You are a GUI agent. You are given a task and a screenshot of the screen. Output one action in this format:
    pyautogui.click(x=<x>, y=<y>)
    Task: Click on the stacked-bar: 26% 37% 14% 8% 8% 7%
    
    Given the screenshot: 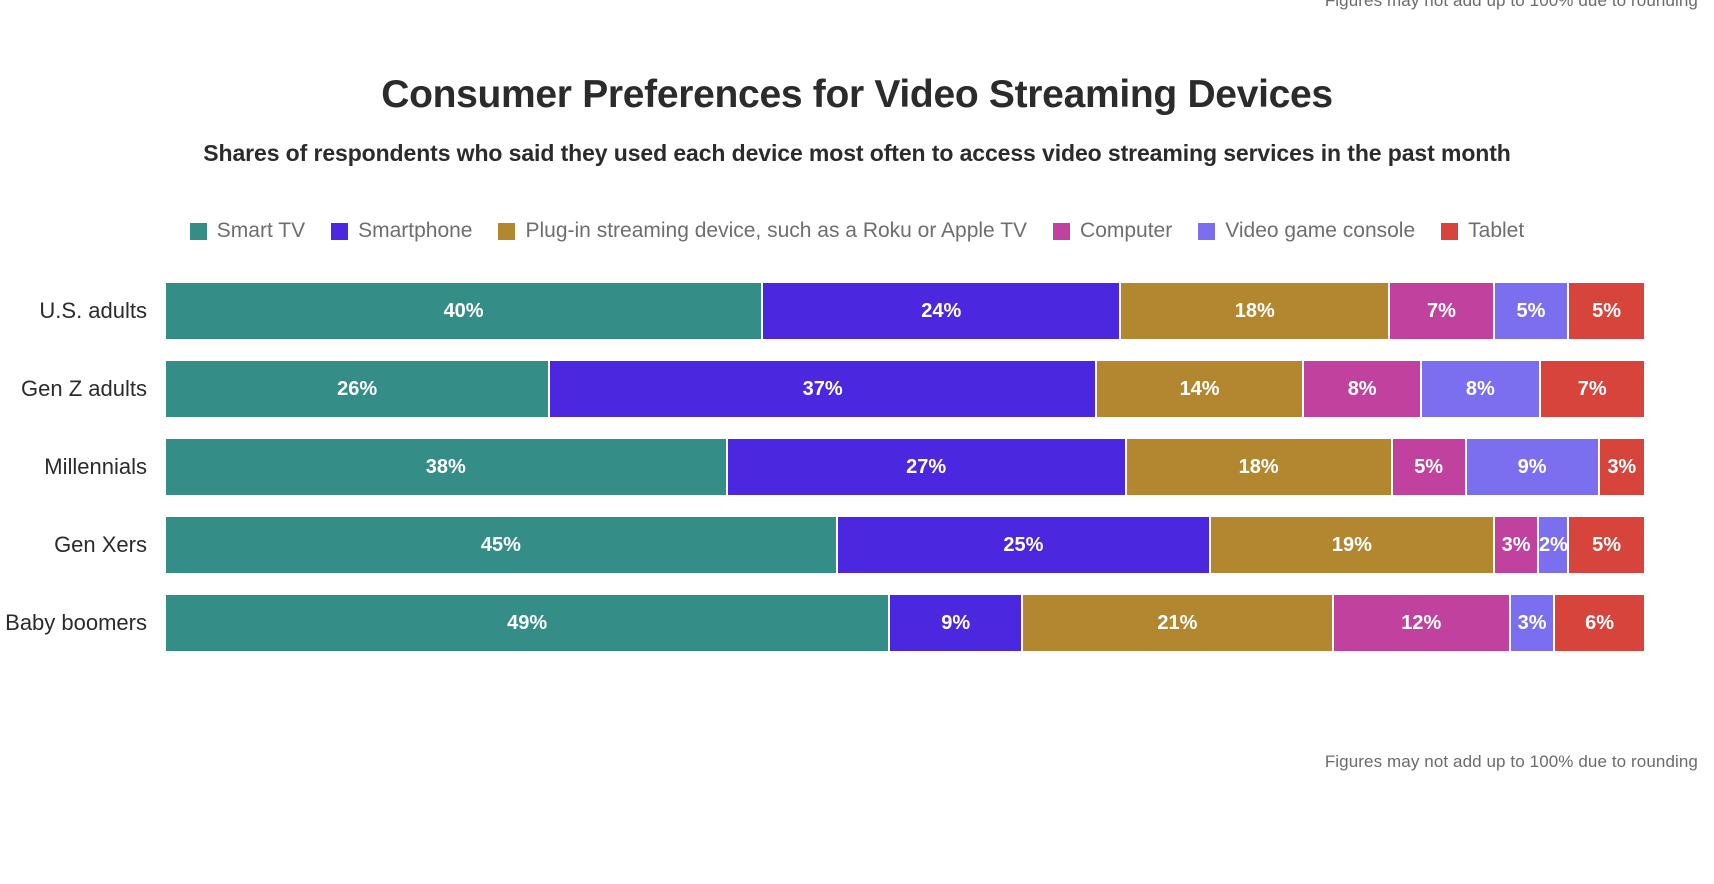 What is the action you would take?
    pyautogui.click(x=905, y=389)
    